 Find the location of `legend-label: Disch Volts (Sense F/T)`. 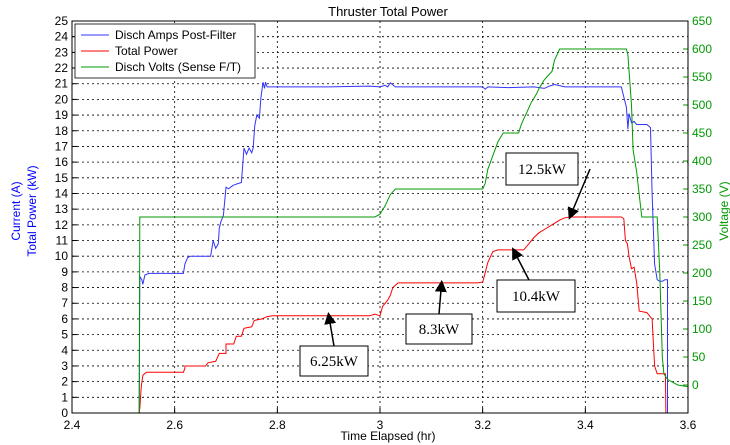

legend-label: Disch Volts (Sense F/T) is located at coordinates (178, 67).